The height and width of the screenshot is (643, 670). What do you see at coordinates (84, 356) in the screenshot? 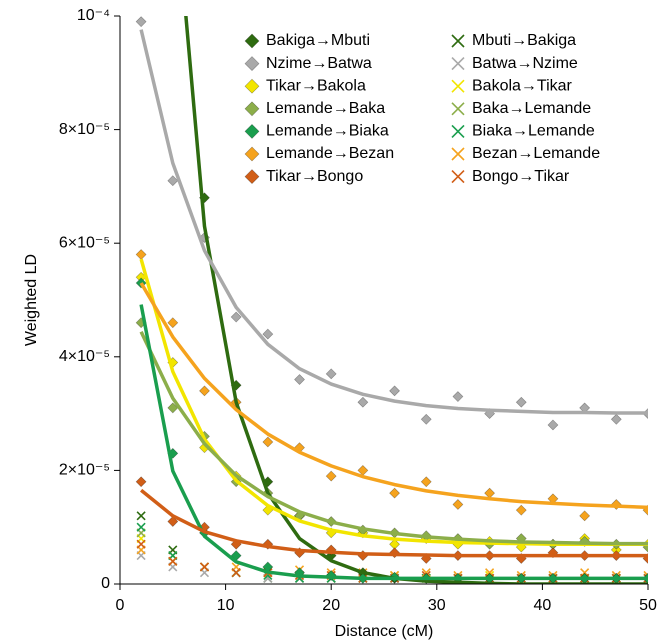
I see `y-tick-label: 4×10⁻⁵` at bounding box center [84, 356].